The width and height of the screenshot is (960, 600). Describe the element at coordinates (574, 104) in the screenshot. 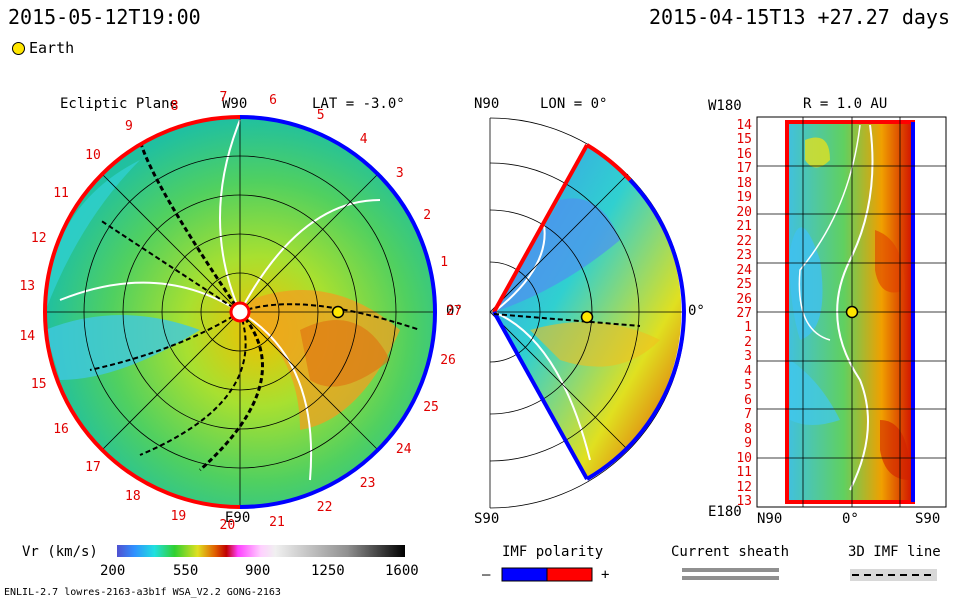

I see `meridional-lon-label: LON = 0°` at that location.